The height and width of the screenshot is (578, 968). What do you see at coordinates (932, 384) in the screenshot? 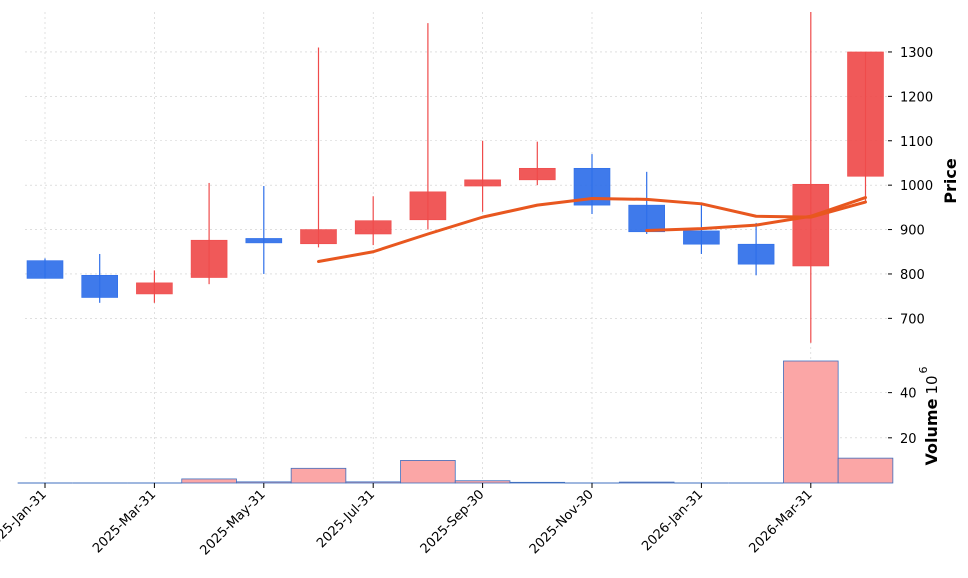
I see `volume-multiplier: 10` at bounding box center [932, 384].